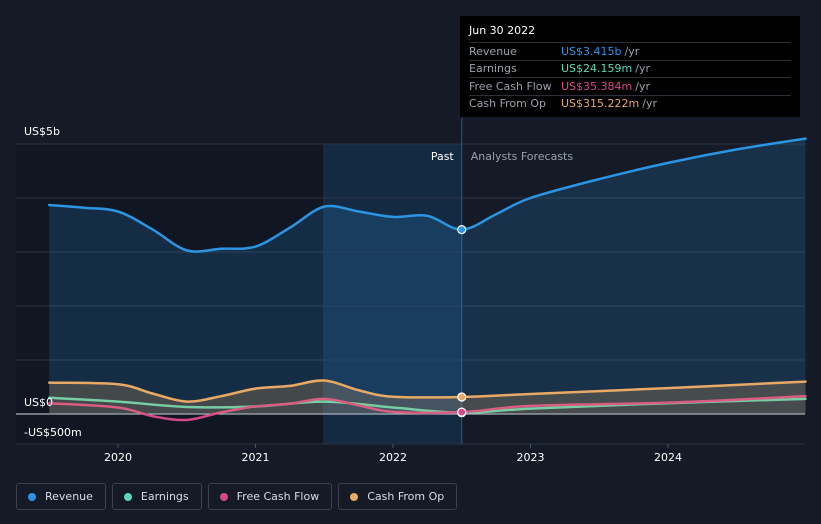 The height and width of the screenshot is (524, 821). I want to click on y-tick-label: US$5b, so click(42, 131).